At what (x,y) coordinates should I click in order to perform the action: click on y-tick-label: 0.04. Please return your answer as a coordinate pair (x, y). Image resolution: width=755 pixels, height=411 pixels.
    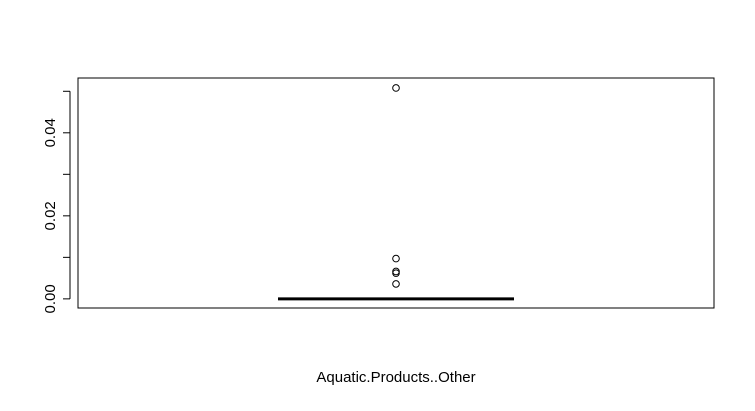
    Looking at the image, I should click on (50, 132).